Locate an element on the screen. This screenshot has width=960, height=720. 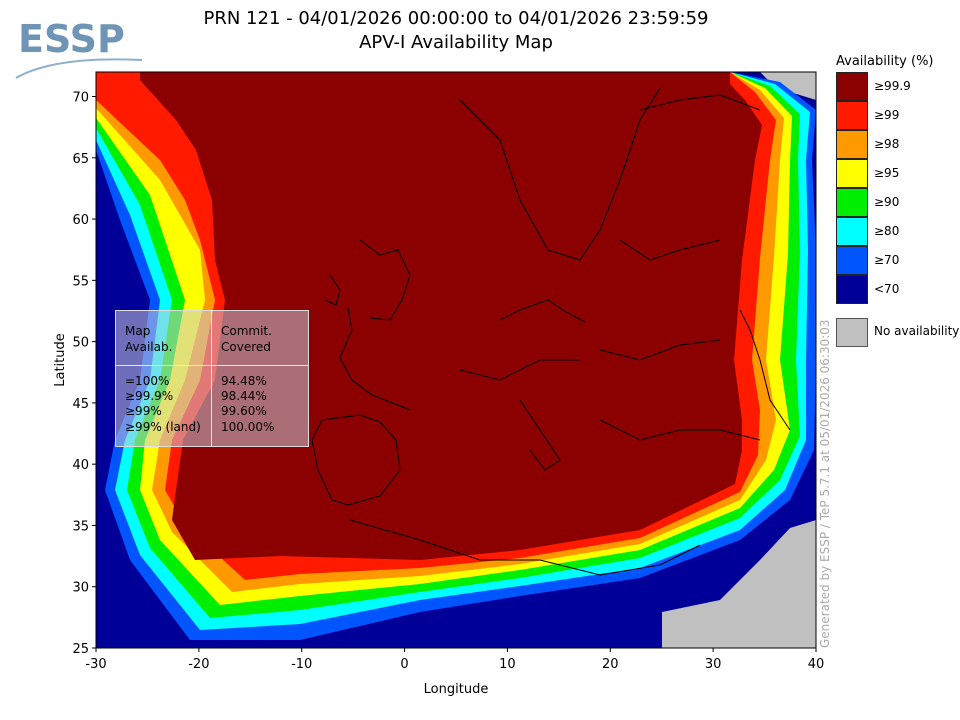
legend-label: ≥99.9 is located at coordinates (892, 86).